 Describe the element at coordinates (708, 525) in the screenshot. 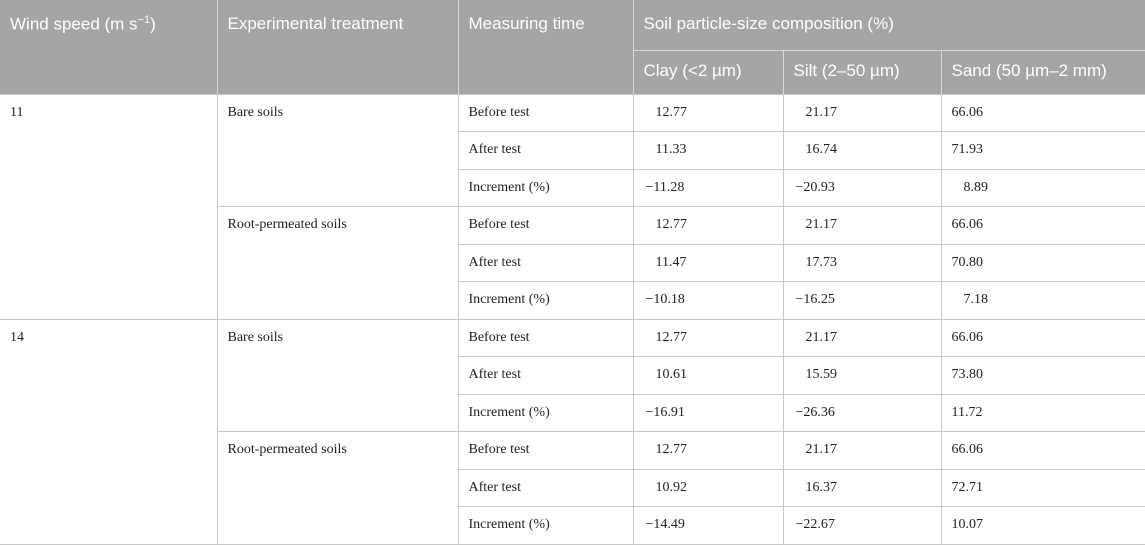

I see `clay-cell: −14.49` at that location.